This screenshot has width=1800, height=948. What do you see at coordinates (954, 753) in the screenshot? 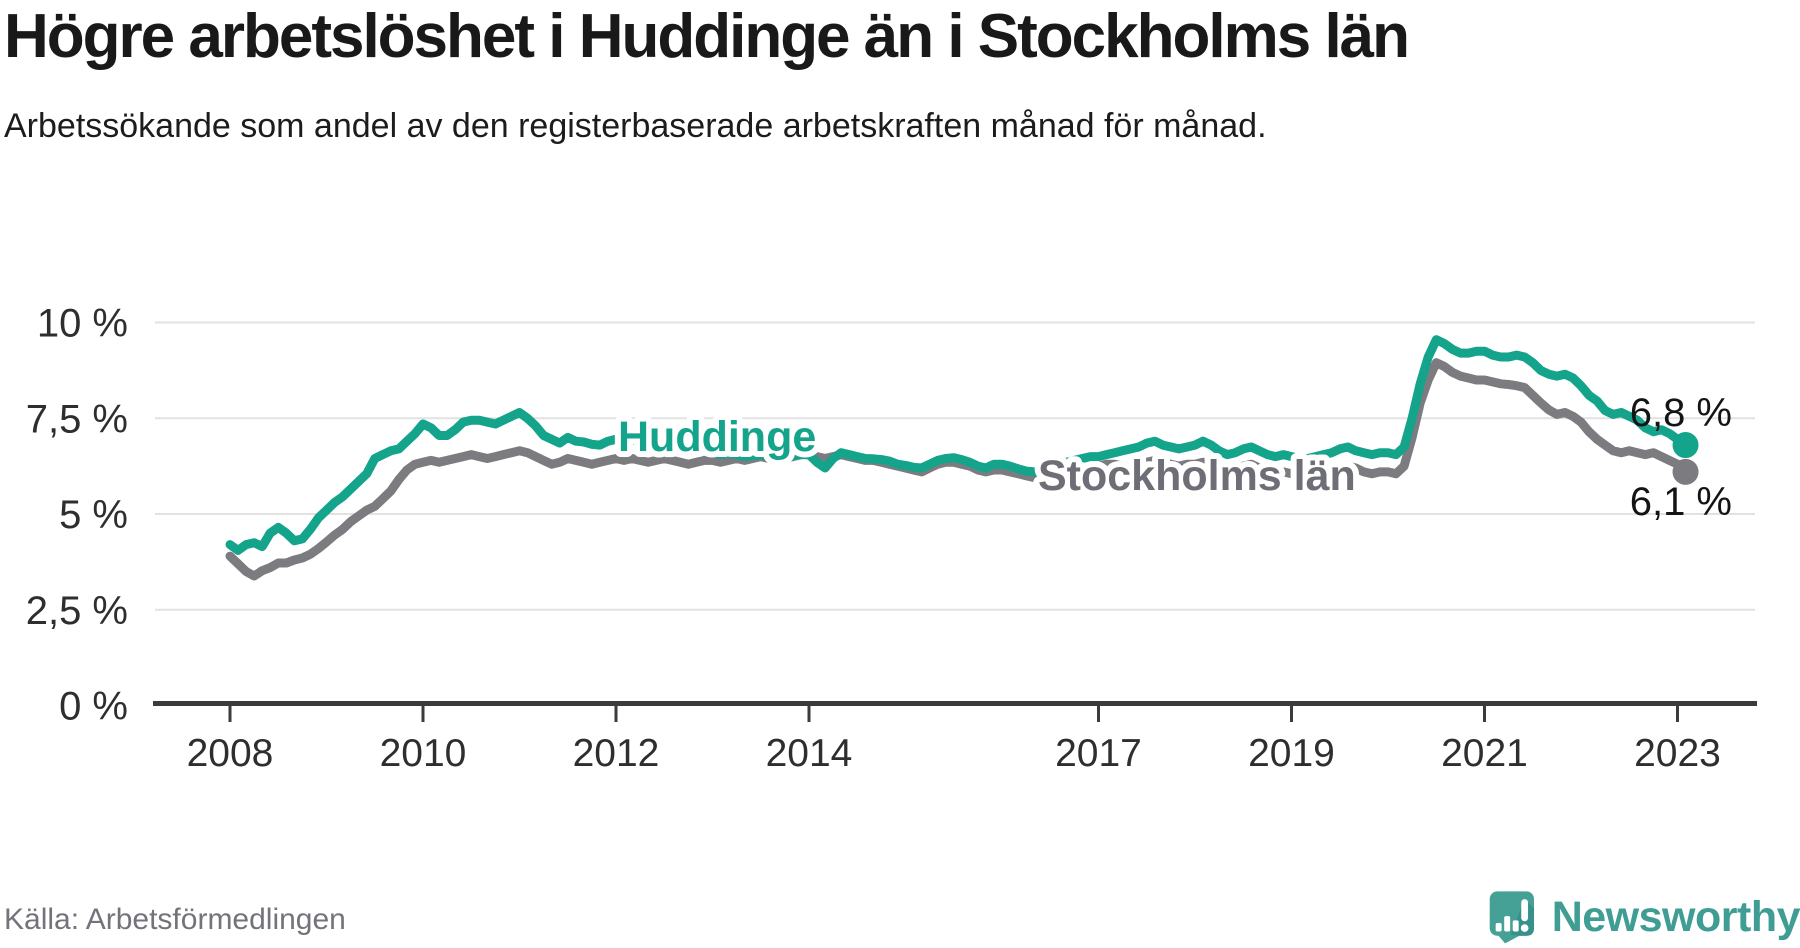
I see `x-axis-labels: 2008 2010 2012 2014 2017 2019 2021 2023` at bounding box center [954, 753].